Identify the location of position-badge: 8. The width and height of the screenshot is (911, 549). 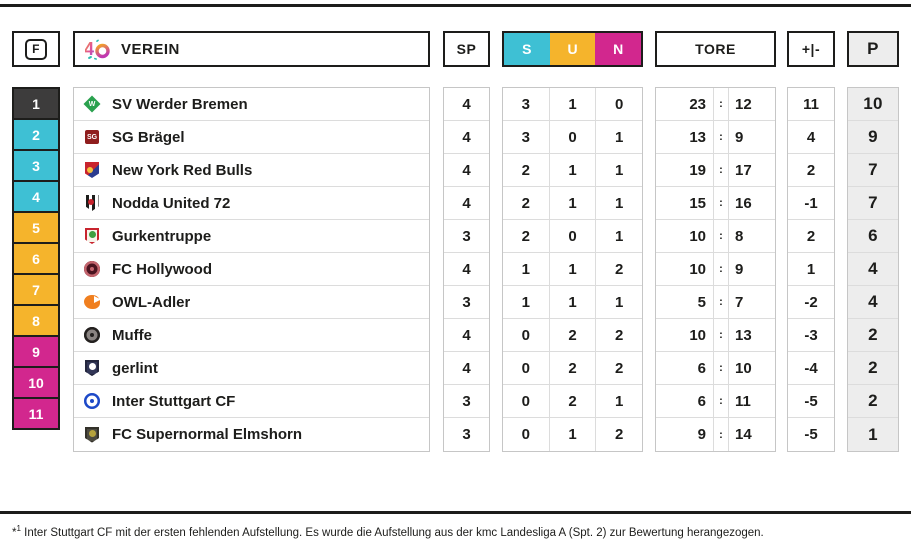
(36, 320).